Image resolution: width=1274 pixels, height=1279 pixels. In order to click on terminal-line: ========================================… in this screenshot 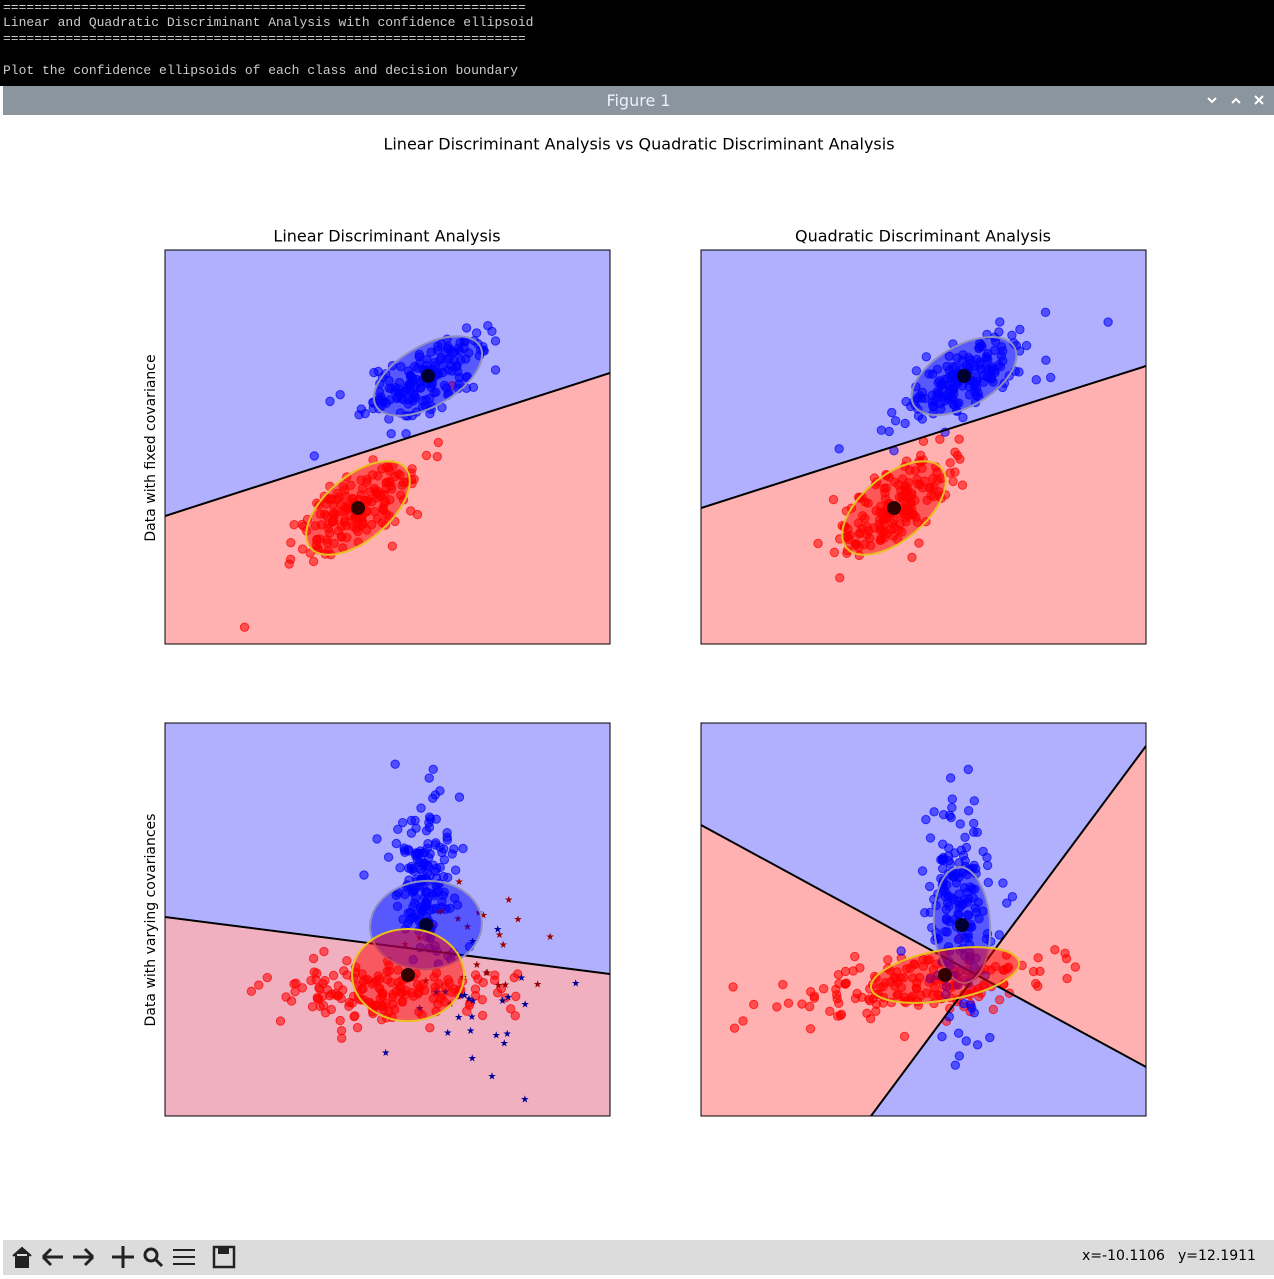, I will do `click(264, 38)`.